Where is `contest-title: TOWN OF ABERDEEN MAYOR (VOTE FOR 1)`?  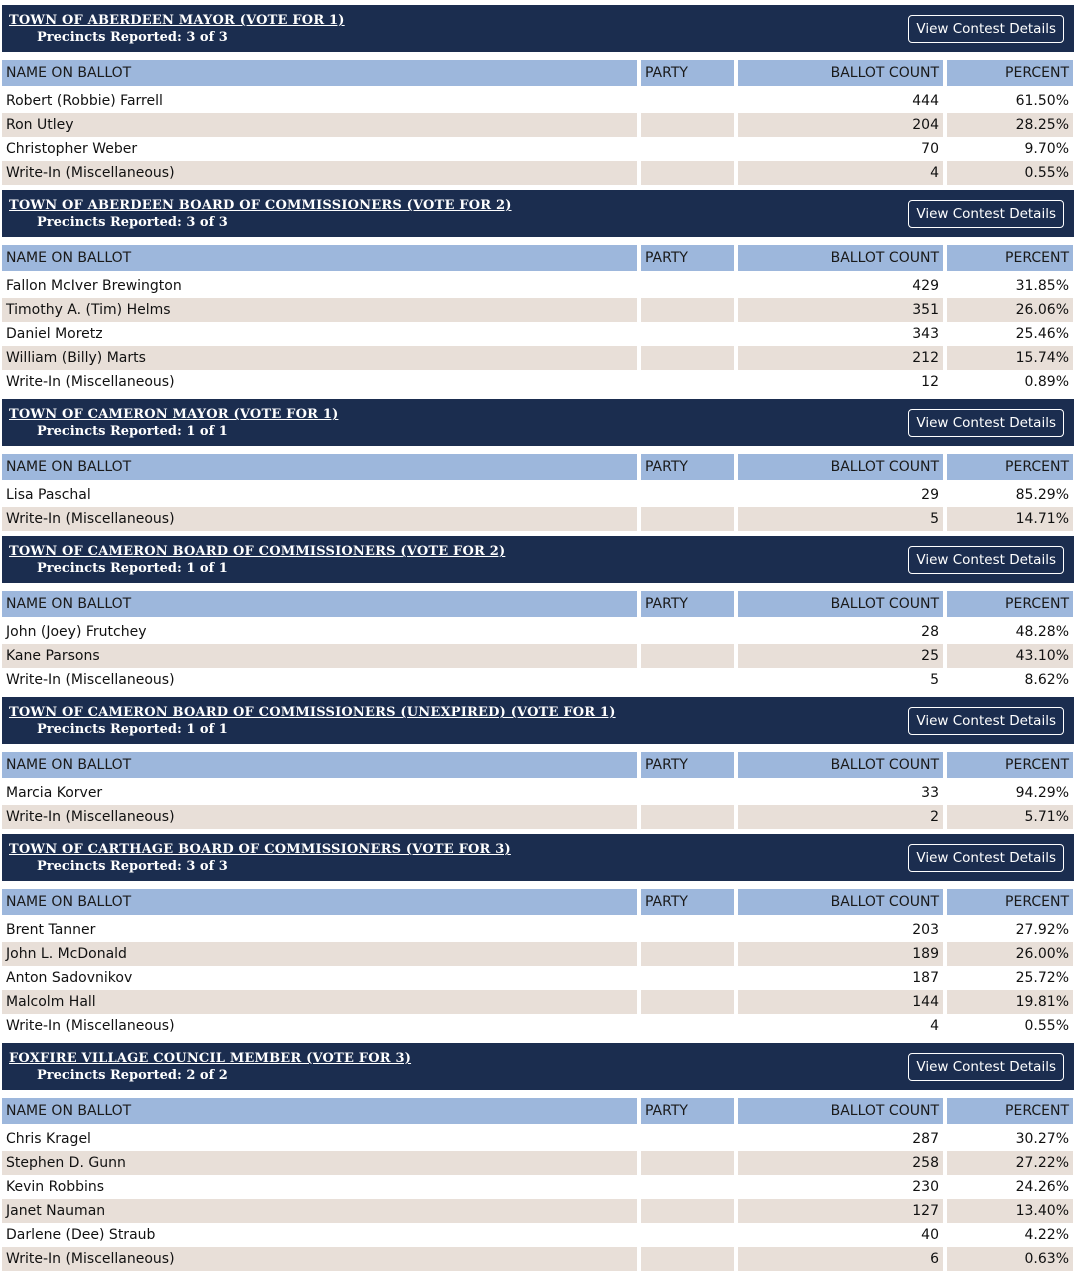
contest-title: TOWN OF ABERDEEN MAYOR (VOTE FOR 1) is located at coordinates (177, 20).